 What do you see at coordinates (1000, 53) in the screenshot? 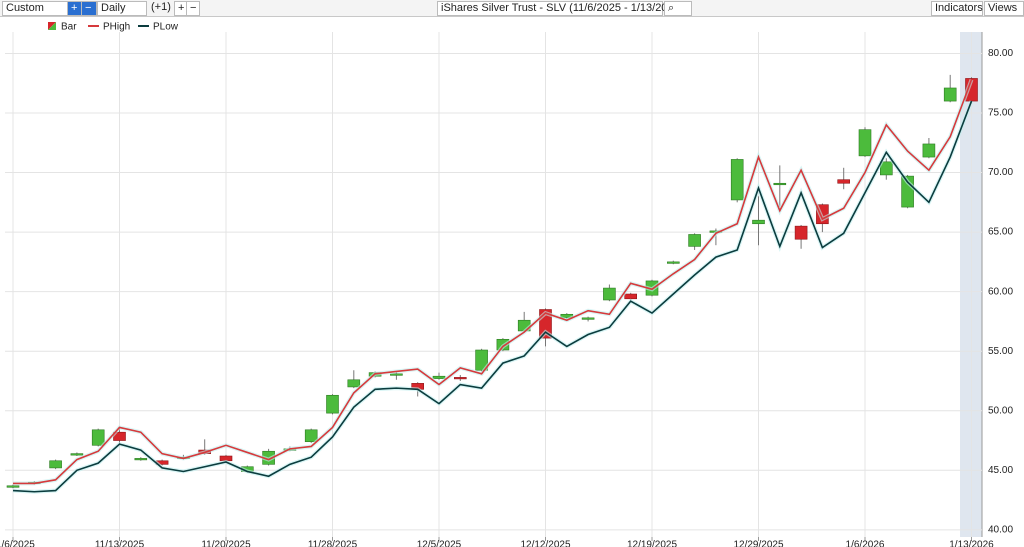
I see `y-tick-label: 80.00` at bounding box center [1000, 53].